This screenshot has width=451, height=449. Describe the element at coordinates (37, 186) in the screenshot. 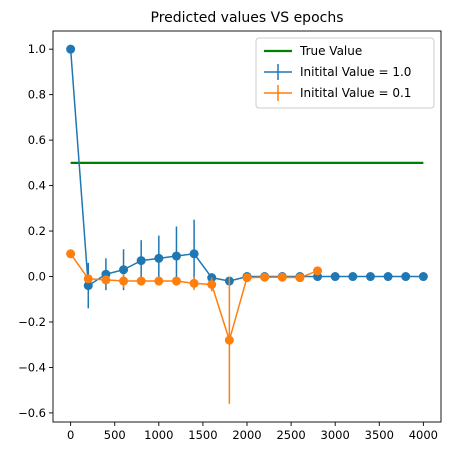

I see `y-tick-label: 0.4` at that location.